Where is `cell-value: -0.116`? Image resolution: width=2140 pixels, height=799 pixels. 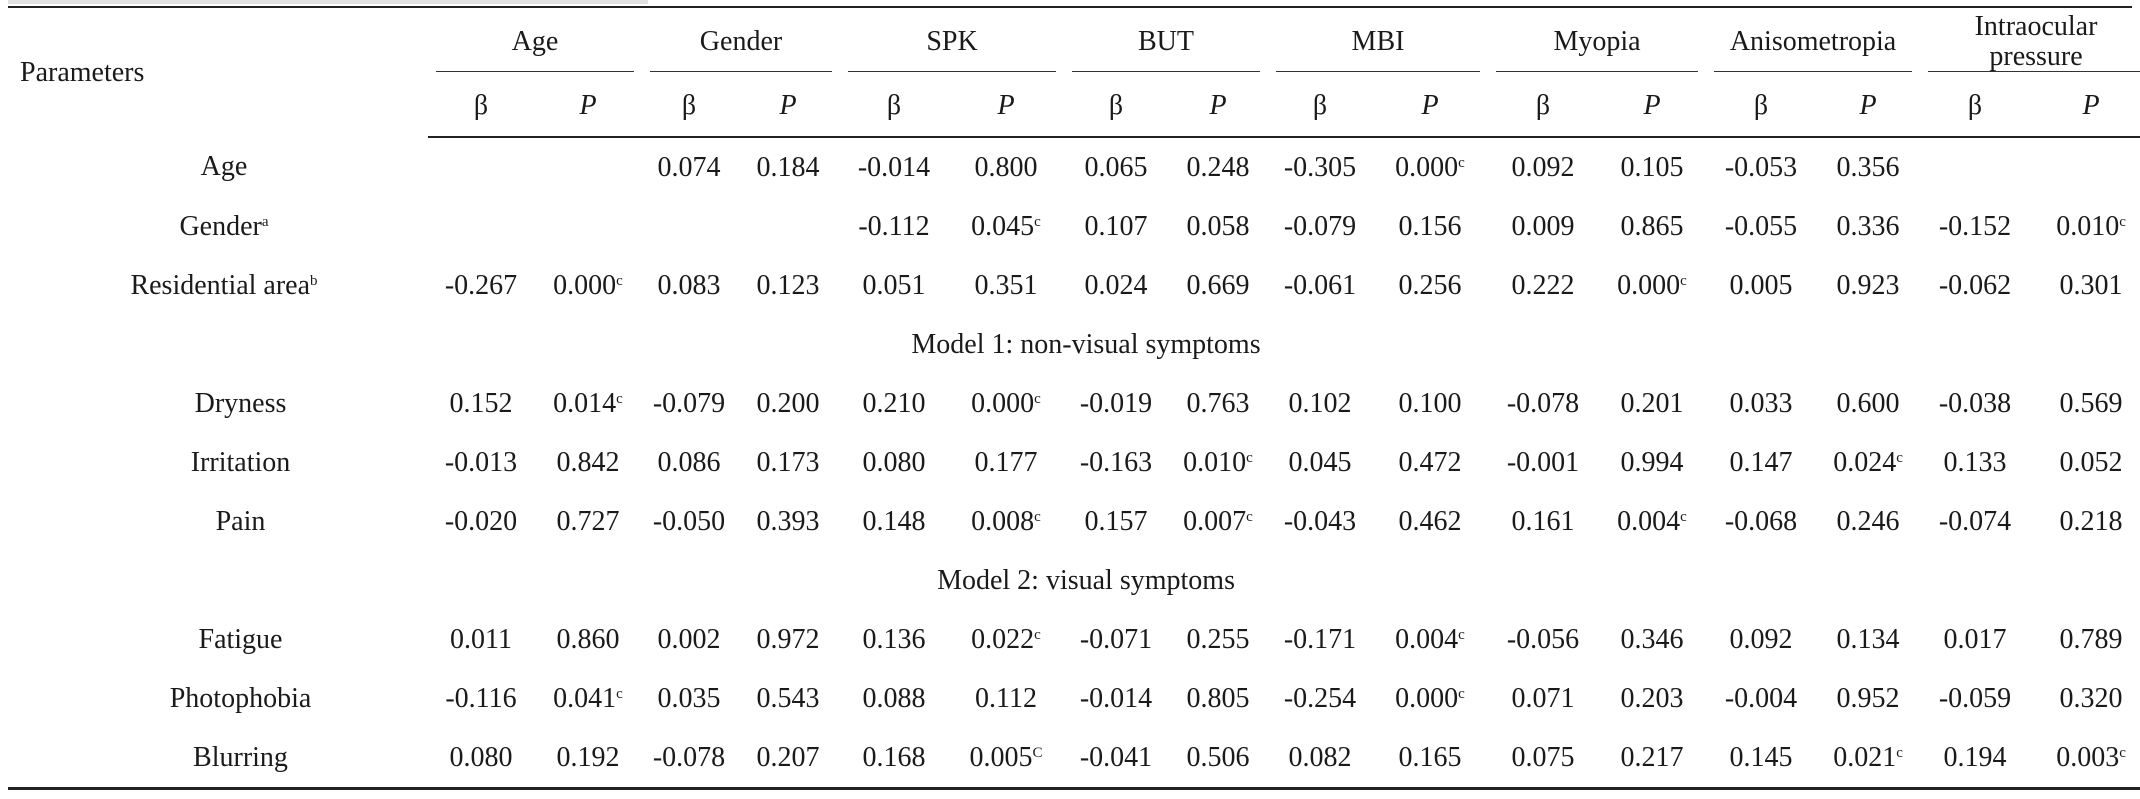 cell-value: -0.116 is located at coordinates (481, 698).